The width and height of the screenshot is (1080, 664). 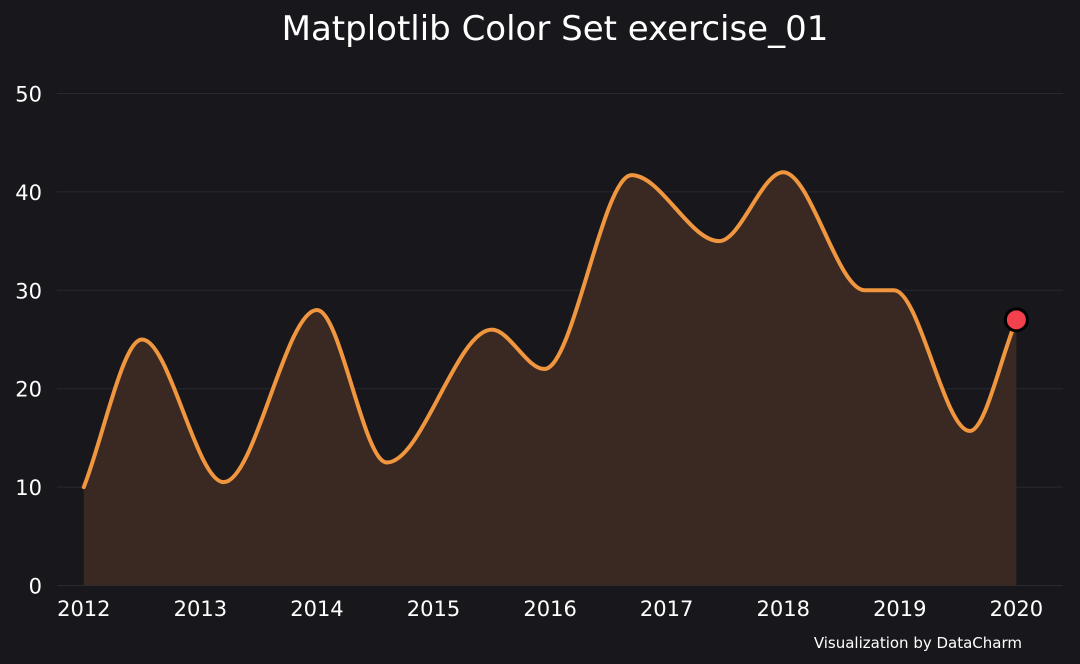 What do you see at coordinates (316, 609) in the screenshot?
I see `x-tick-label: 2014` at bounding box center [316, 609].